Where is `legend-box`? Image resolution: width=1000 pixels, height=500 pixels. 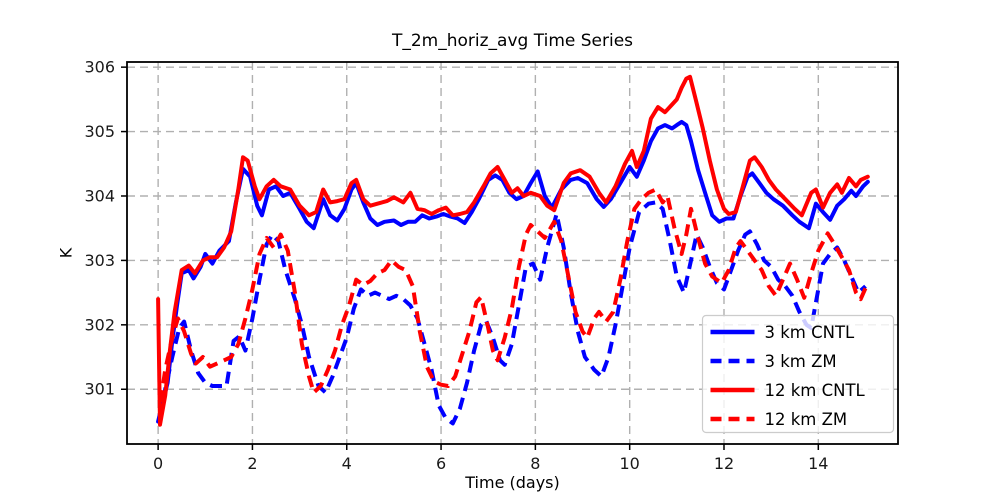 legend-box is located at coordinates (798, 374).